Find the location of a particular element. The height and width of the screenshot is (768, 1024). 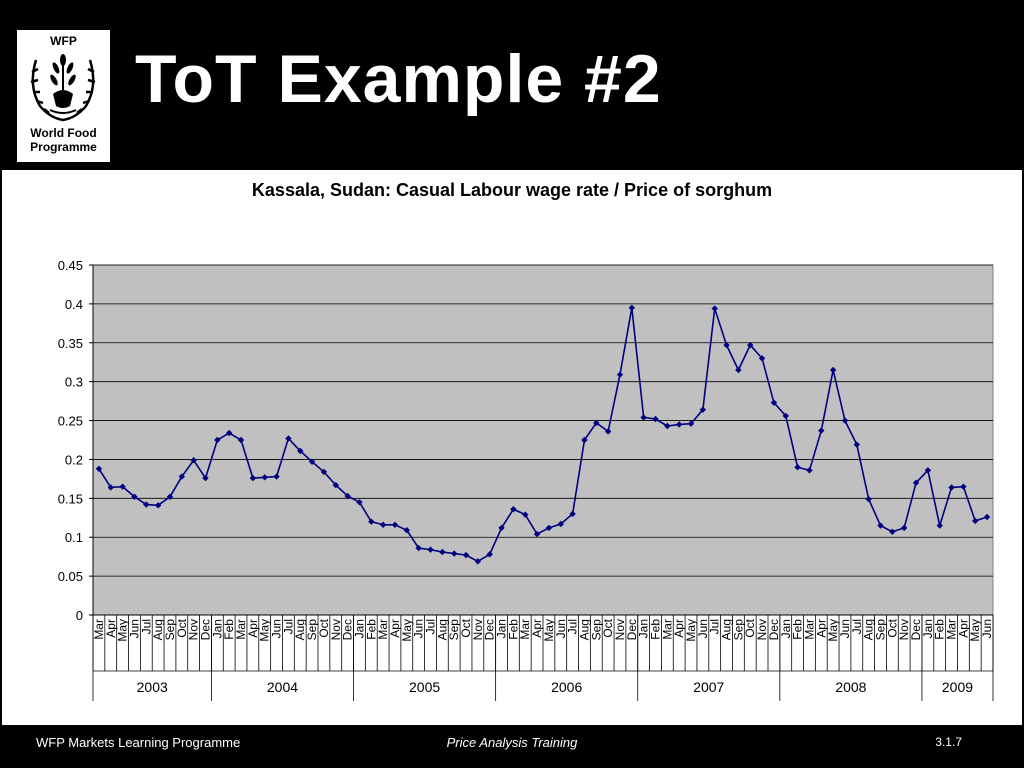

footer-organization: WFP Markets Learning Programme is located at coordinates (138, 742).